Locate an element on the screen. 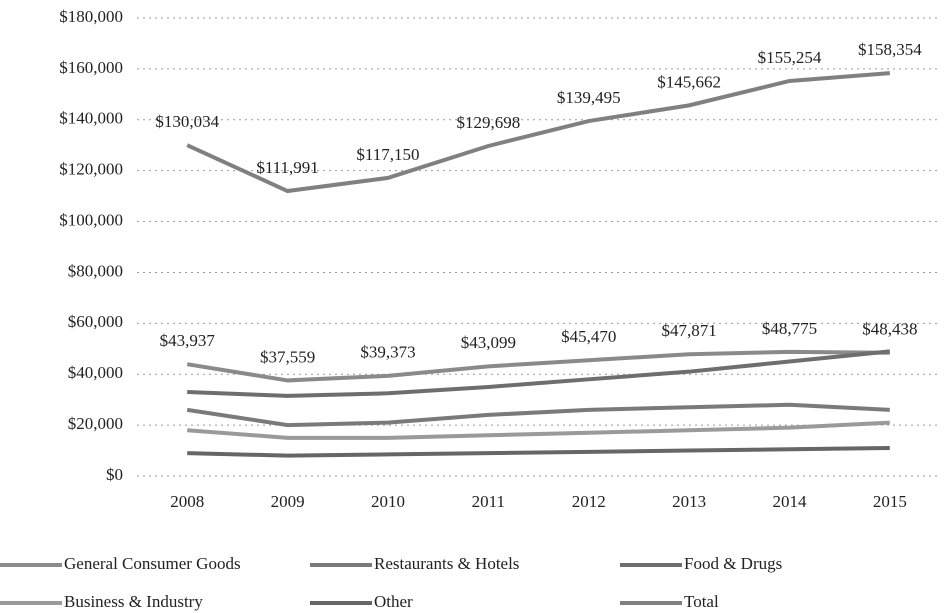  data-label: $139,495 is located at coordinates (589, 97).